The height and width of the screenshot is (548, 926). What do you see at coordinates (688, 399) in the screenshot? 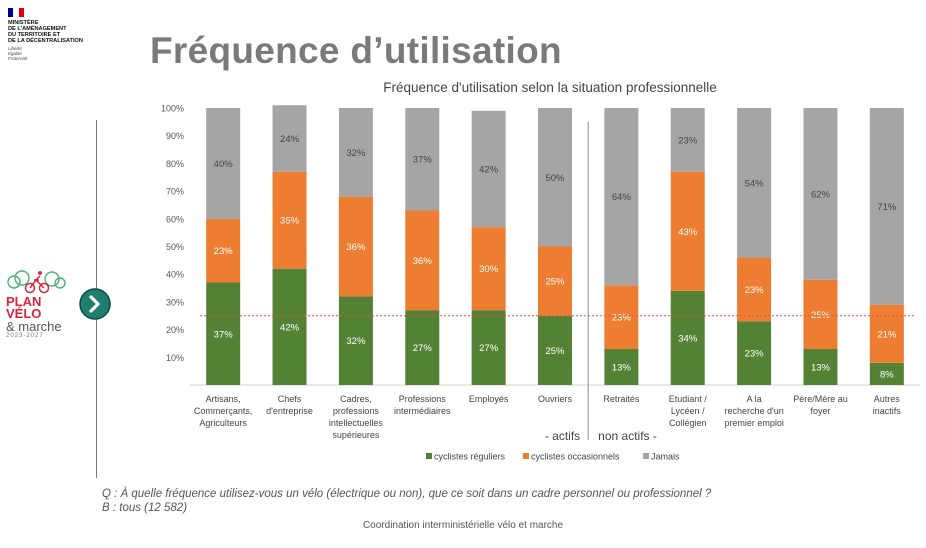
I see `category-label: Etudiant /` at bounding box center [688, 399].